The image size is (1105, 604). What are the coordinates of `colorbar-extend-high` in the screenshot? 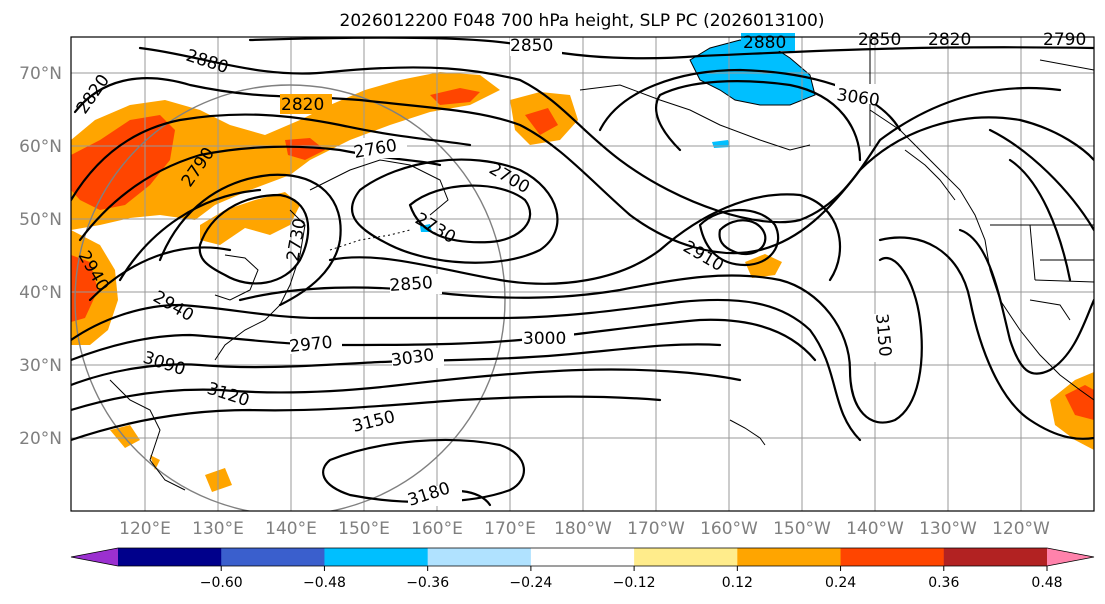 It's located at (1070, 557).